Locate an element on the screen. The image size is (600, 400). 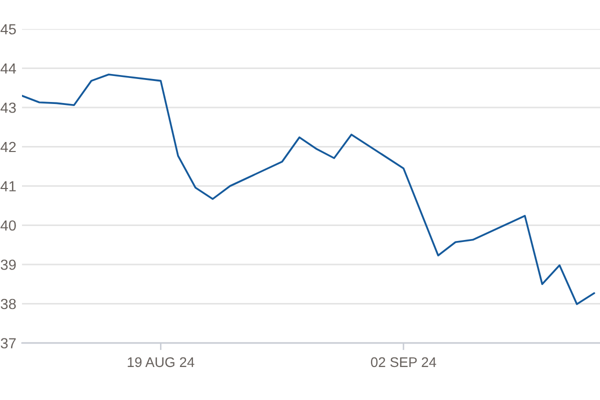
y-tick-label: 37 is located at coordinates (8, 343).